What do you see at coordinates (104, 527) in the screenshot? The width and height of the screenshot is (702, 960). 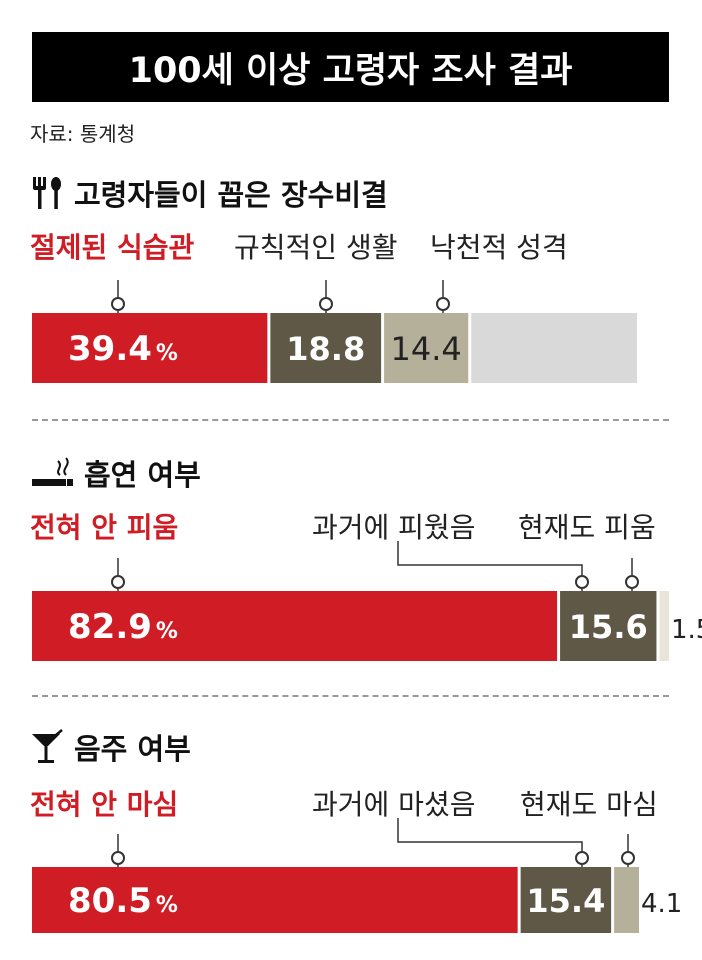 I see `category-label: 전혀 안 피움` at bounding box center [104, 527].